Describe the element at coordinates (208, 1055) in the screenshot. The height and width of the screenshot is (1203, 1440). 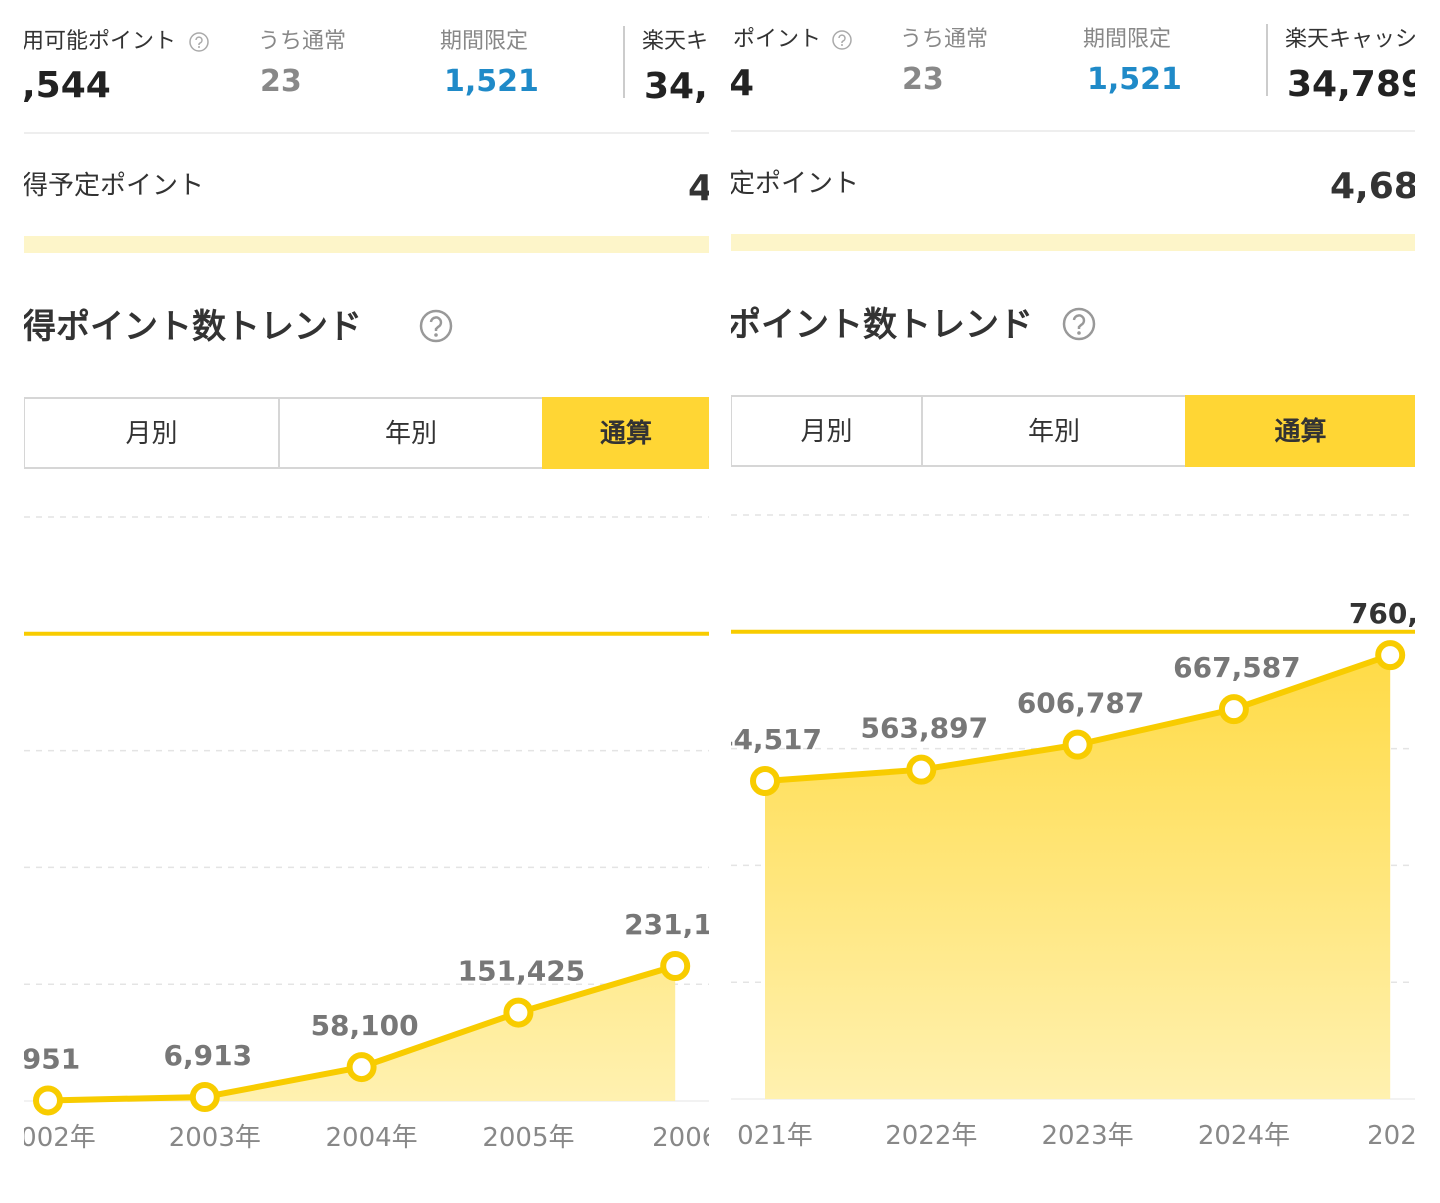
I see `data-label: 6,913` at that location.